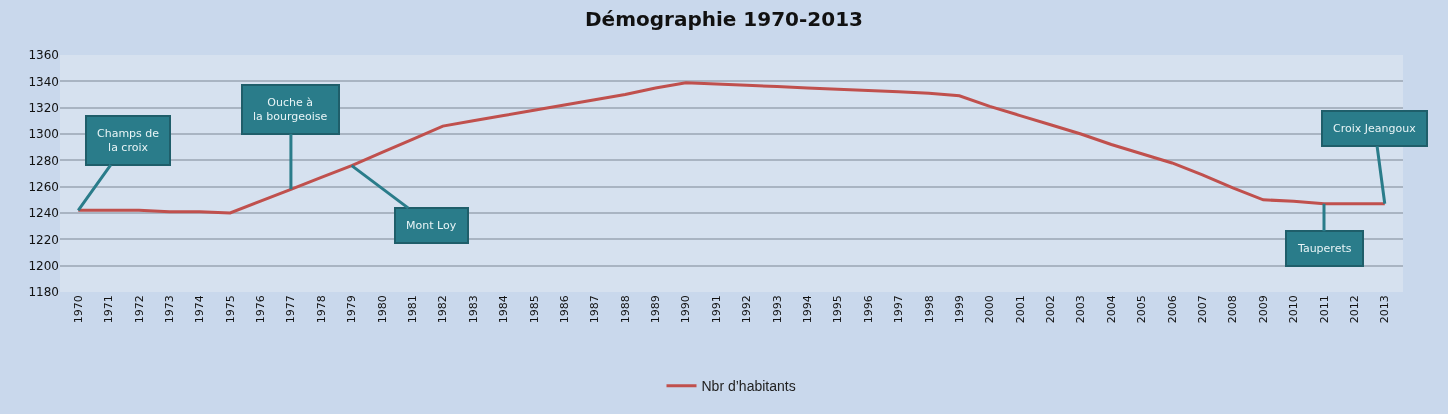  I want to click on x-tick-label: 1975, so click(230, 309).